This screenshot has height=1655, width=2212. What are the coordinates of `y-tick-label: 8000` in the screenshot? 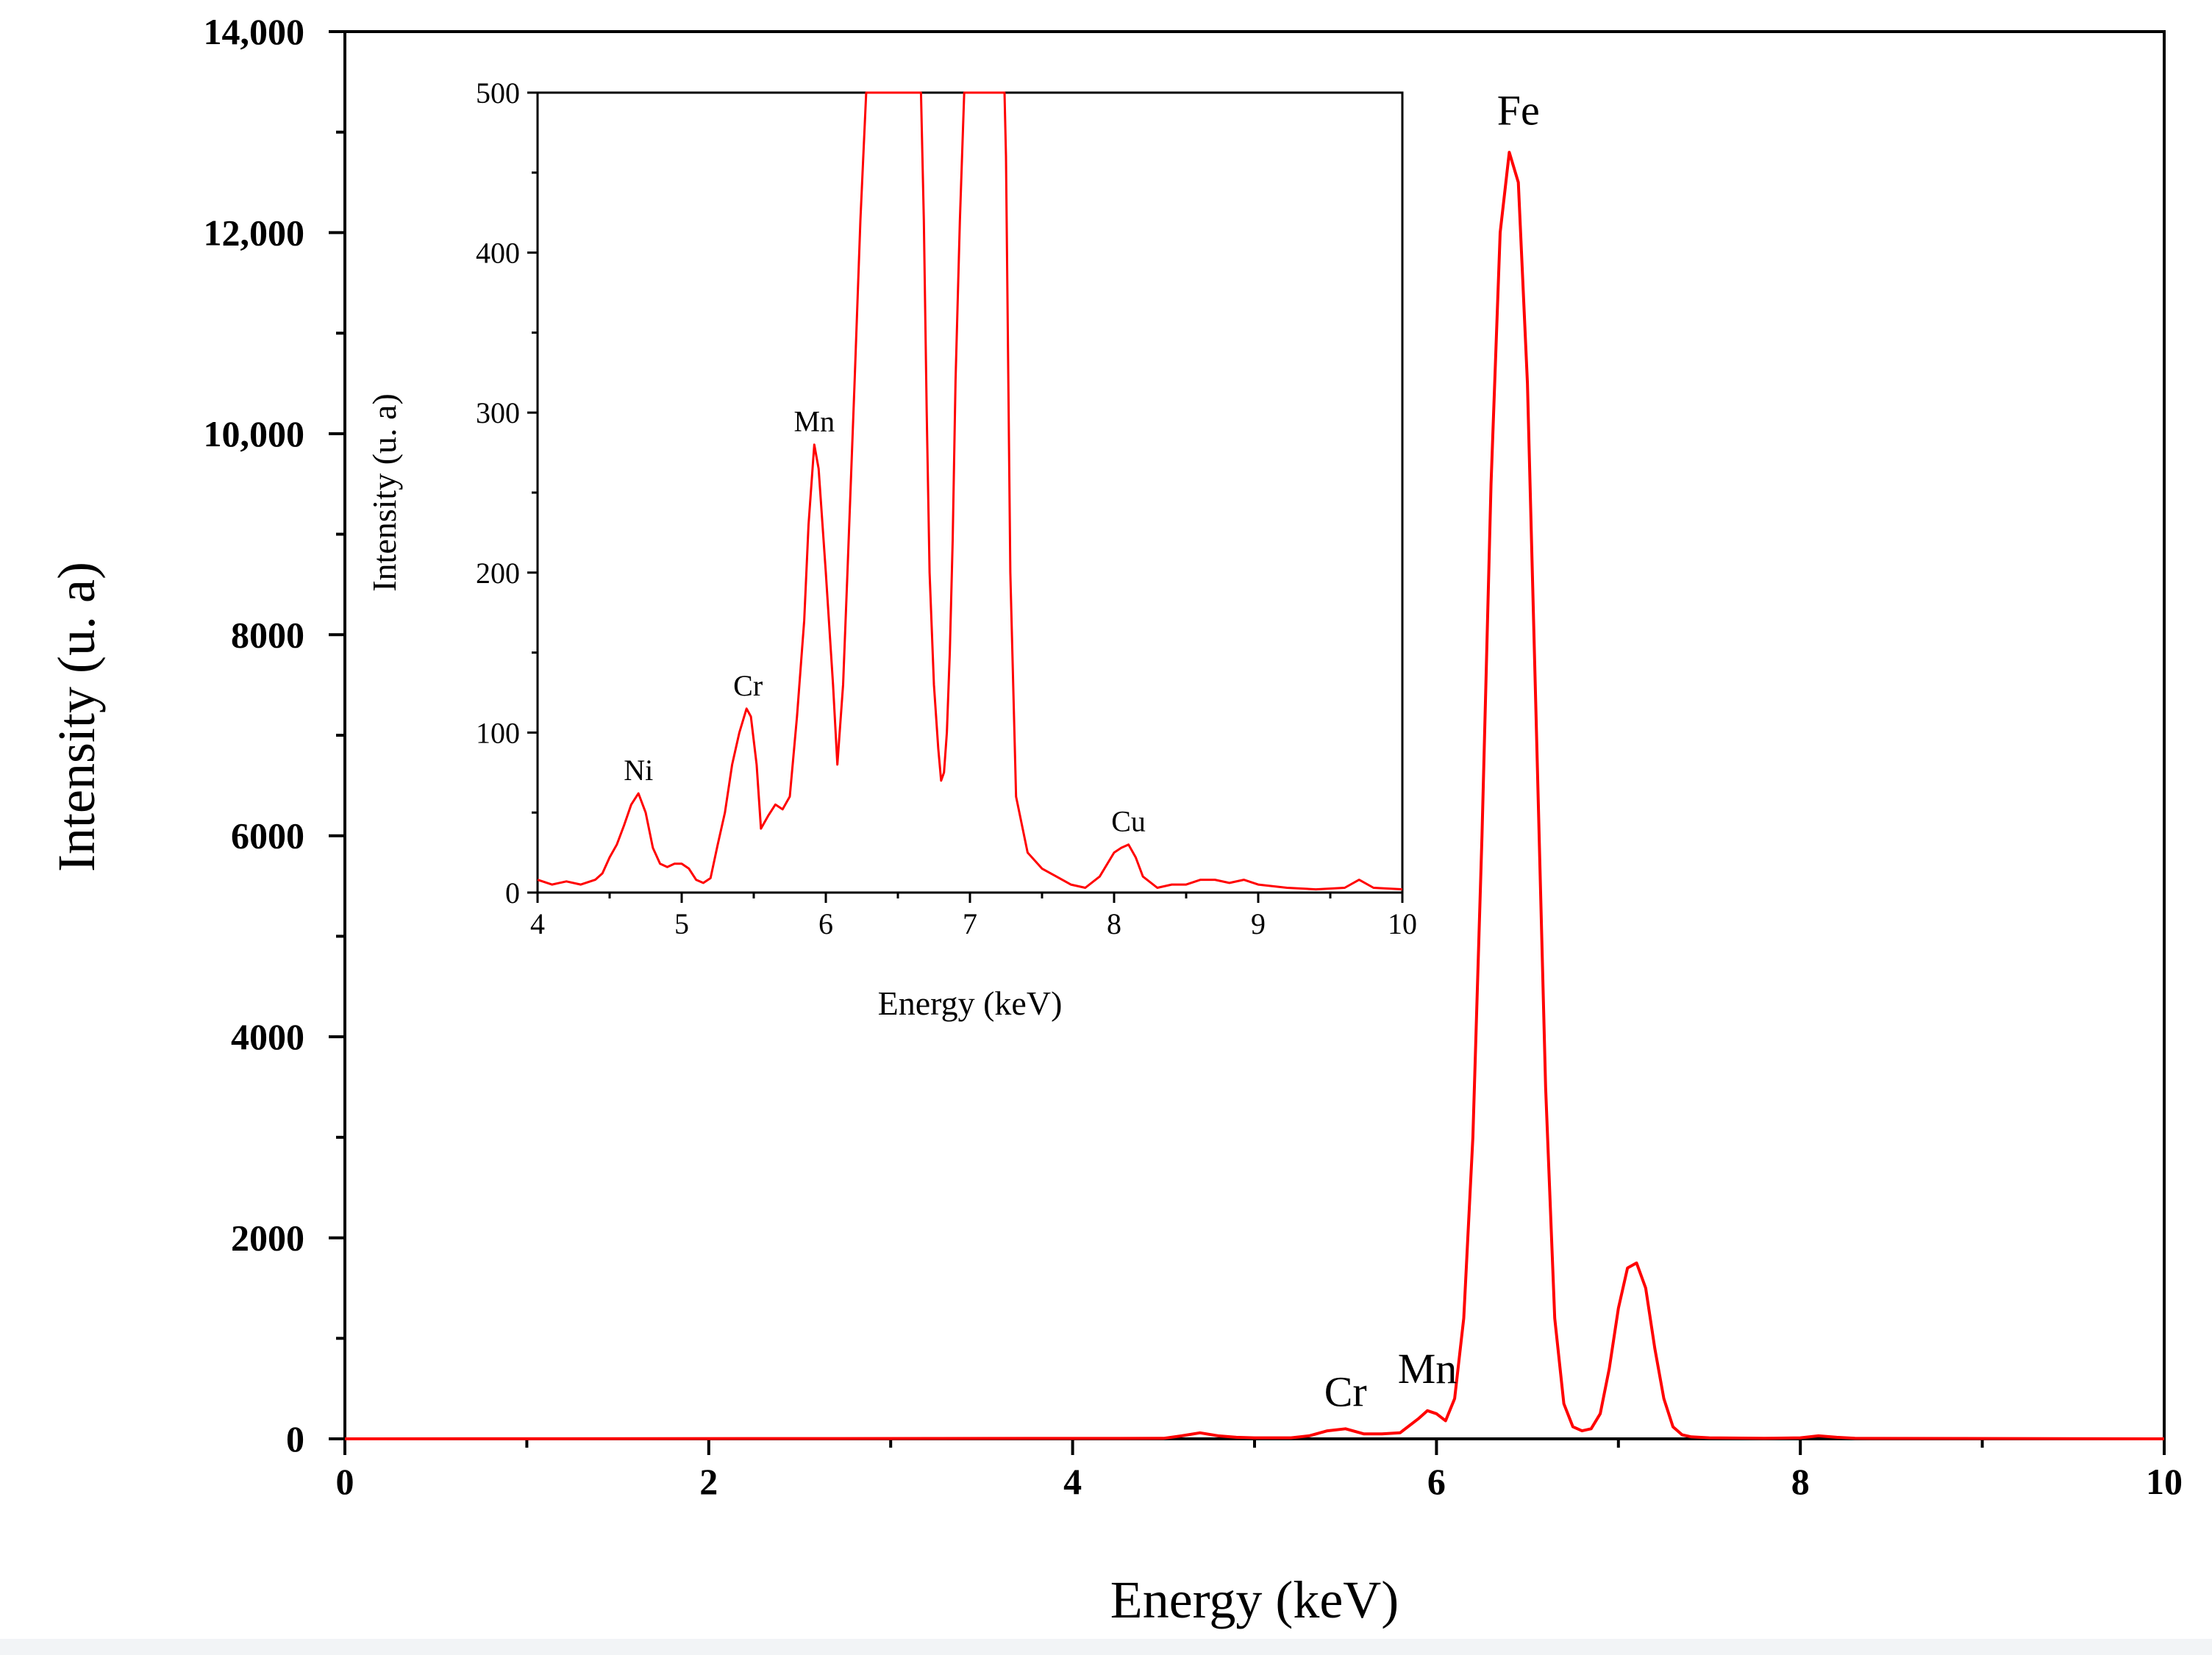 It's located at (267, 635).